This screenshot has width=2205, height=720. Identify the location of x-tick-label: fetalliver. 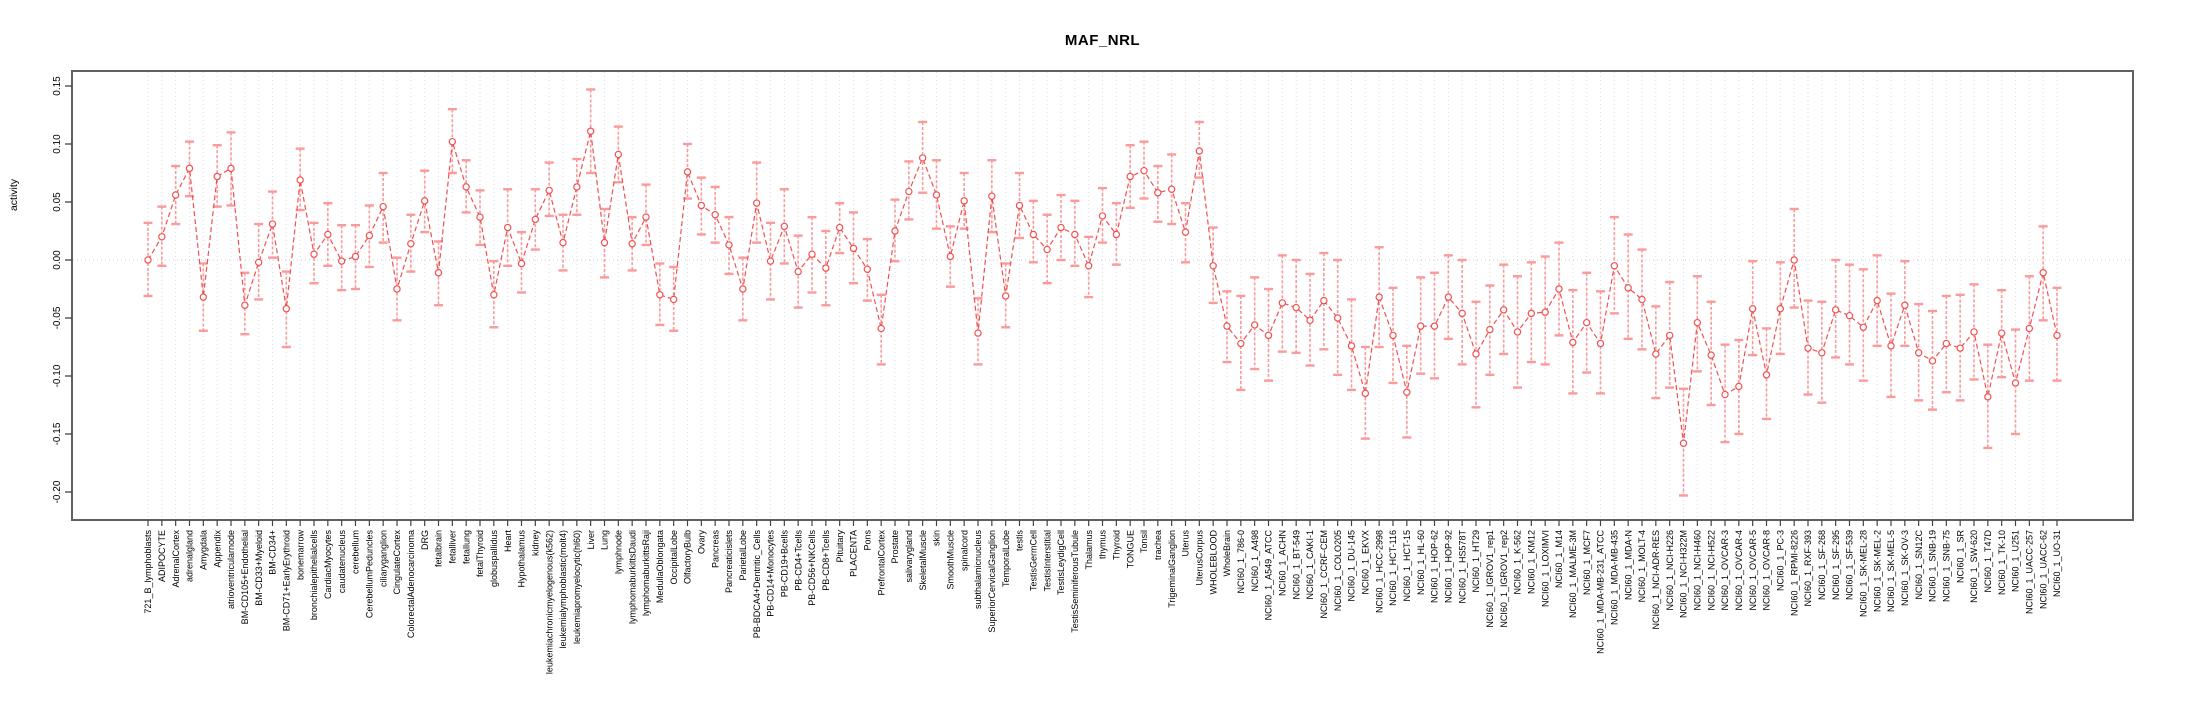
(453, 547).